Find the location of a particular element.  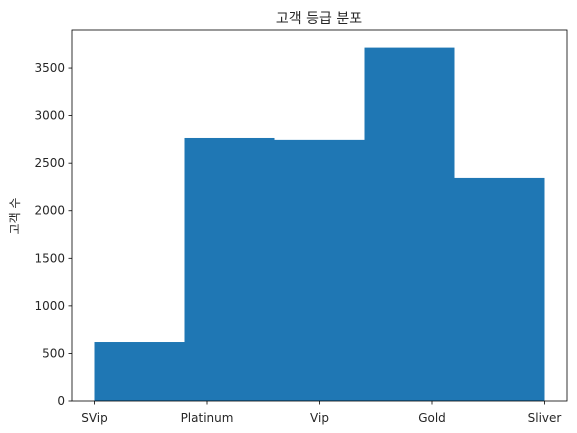

y-tick-label-2: 1000 is located at coordinates (49, 306).